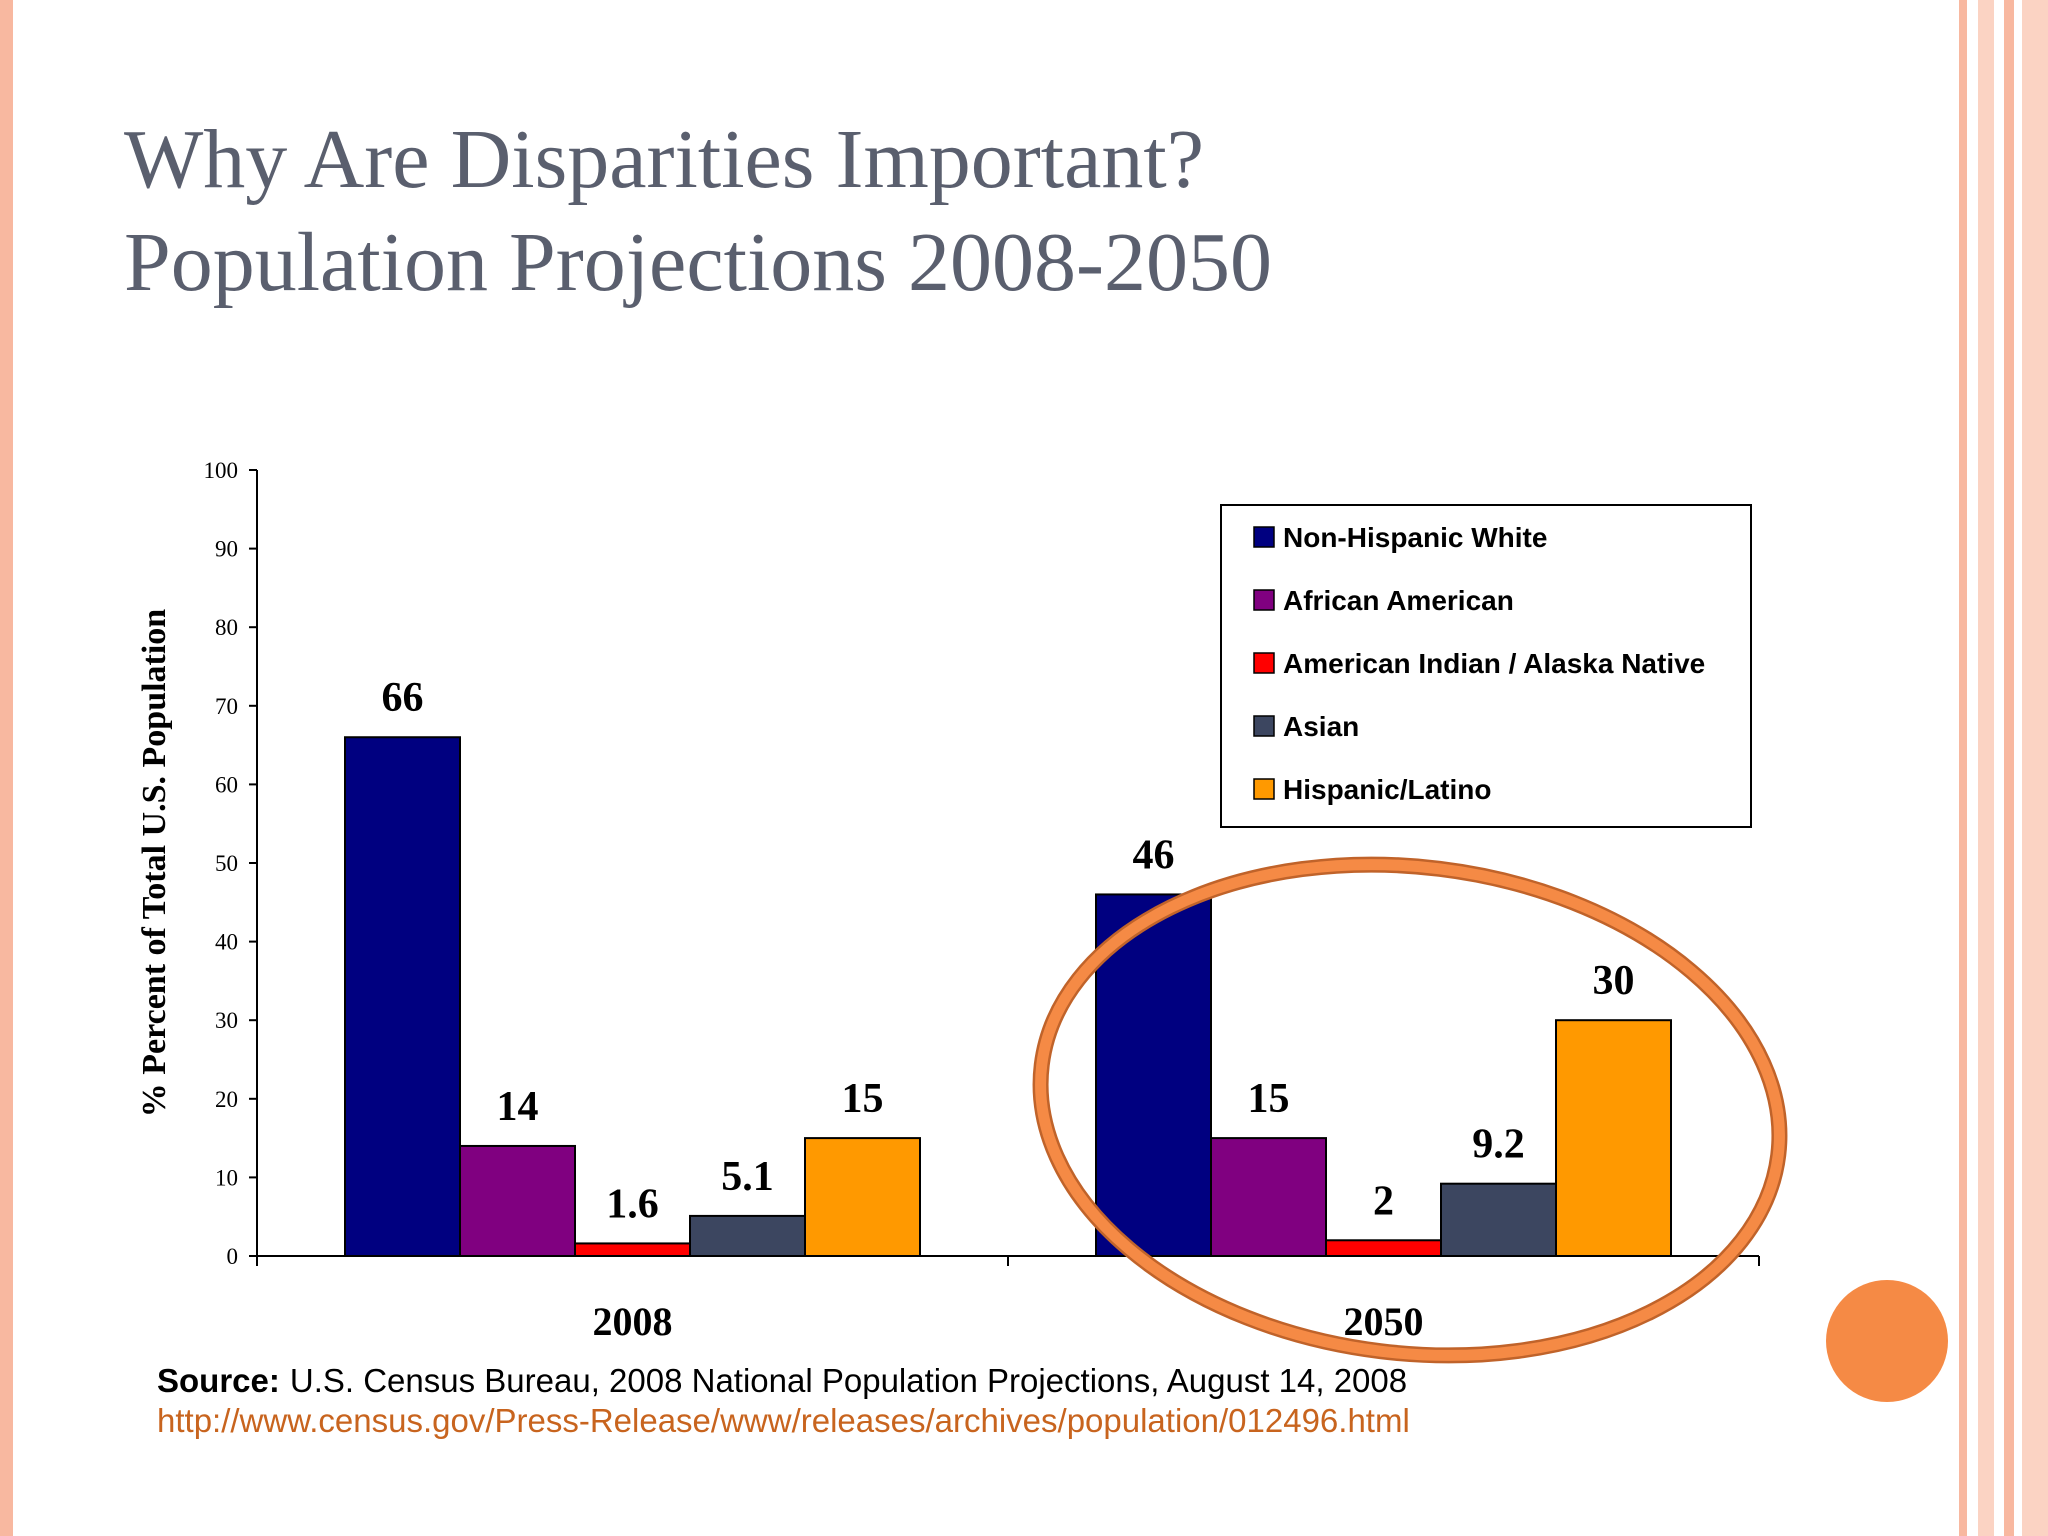 The height and width of the screenshot is (1536, 2048). Describe the element at coordinates (1415, 537) in the screenshot. I see `legend-label: Non-Hispanic White` at that location.